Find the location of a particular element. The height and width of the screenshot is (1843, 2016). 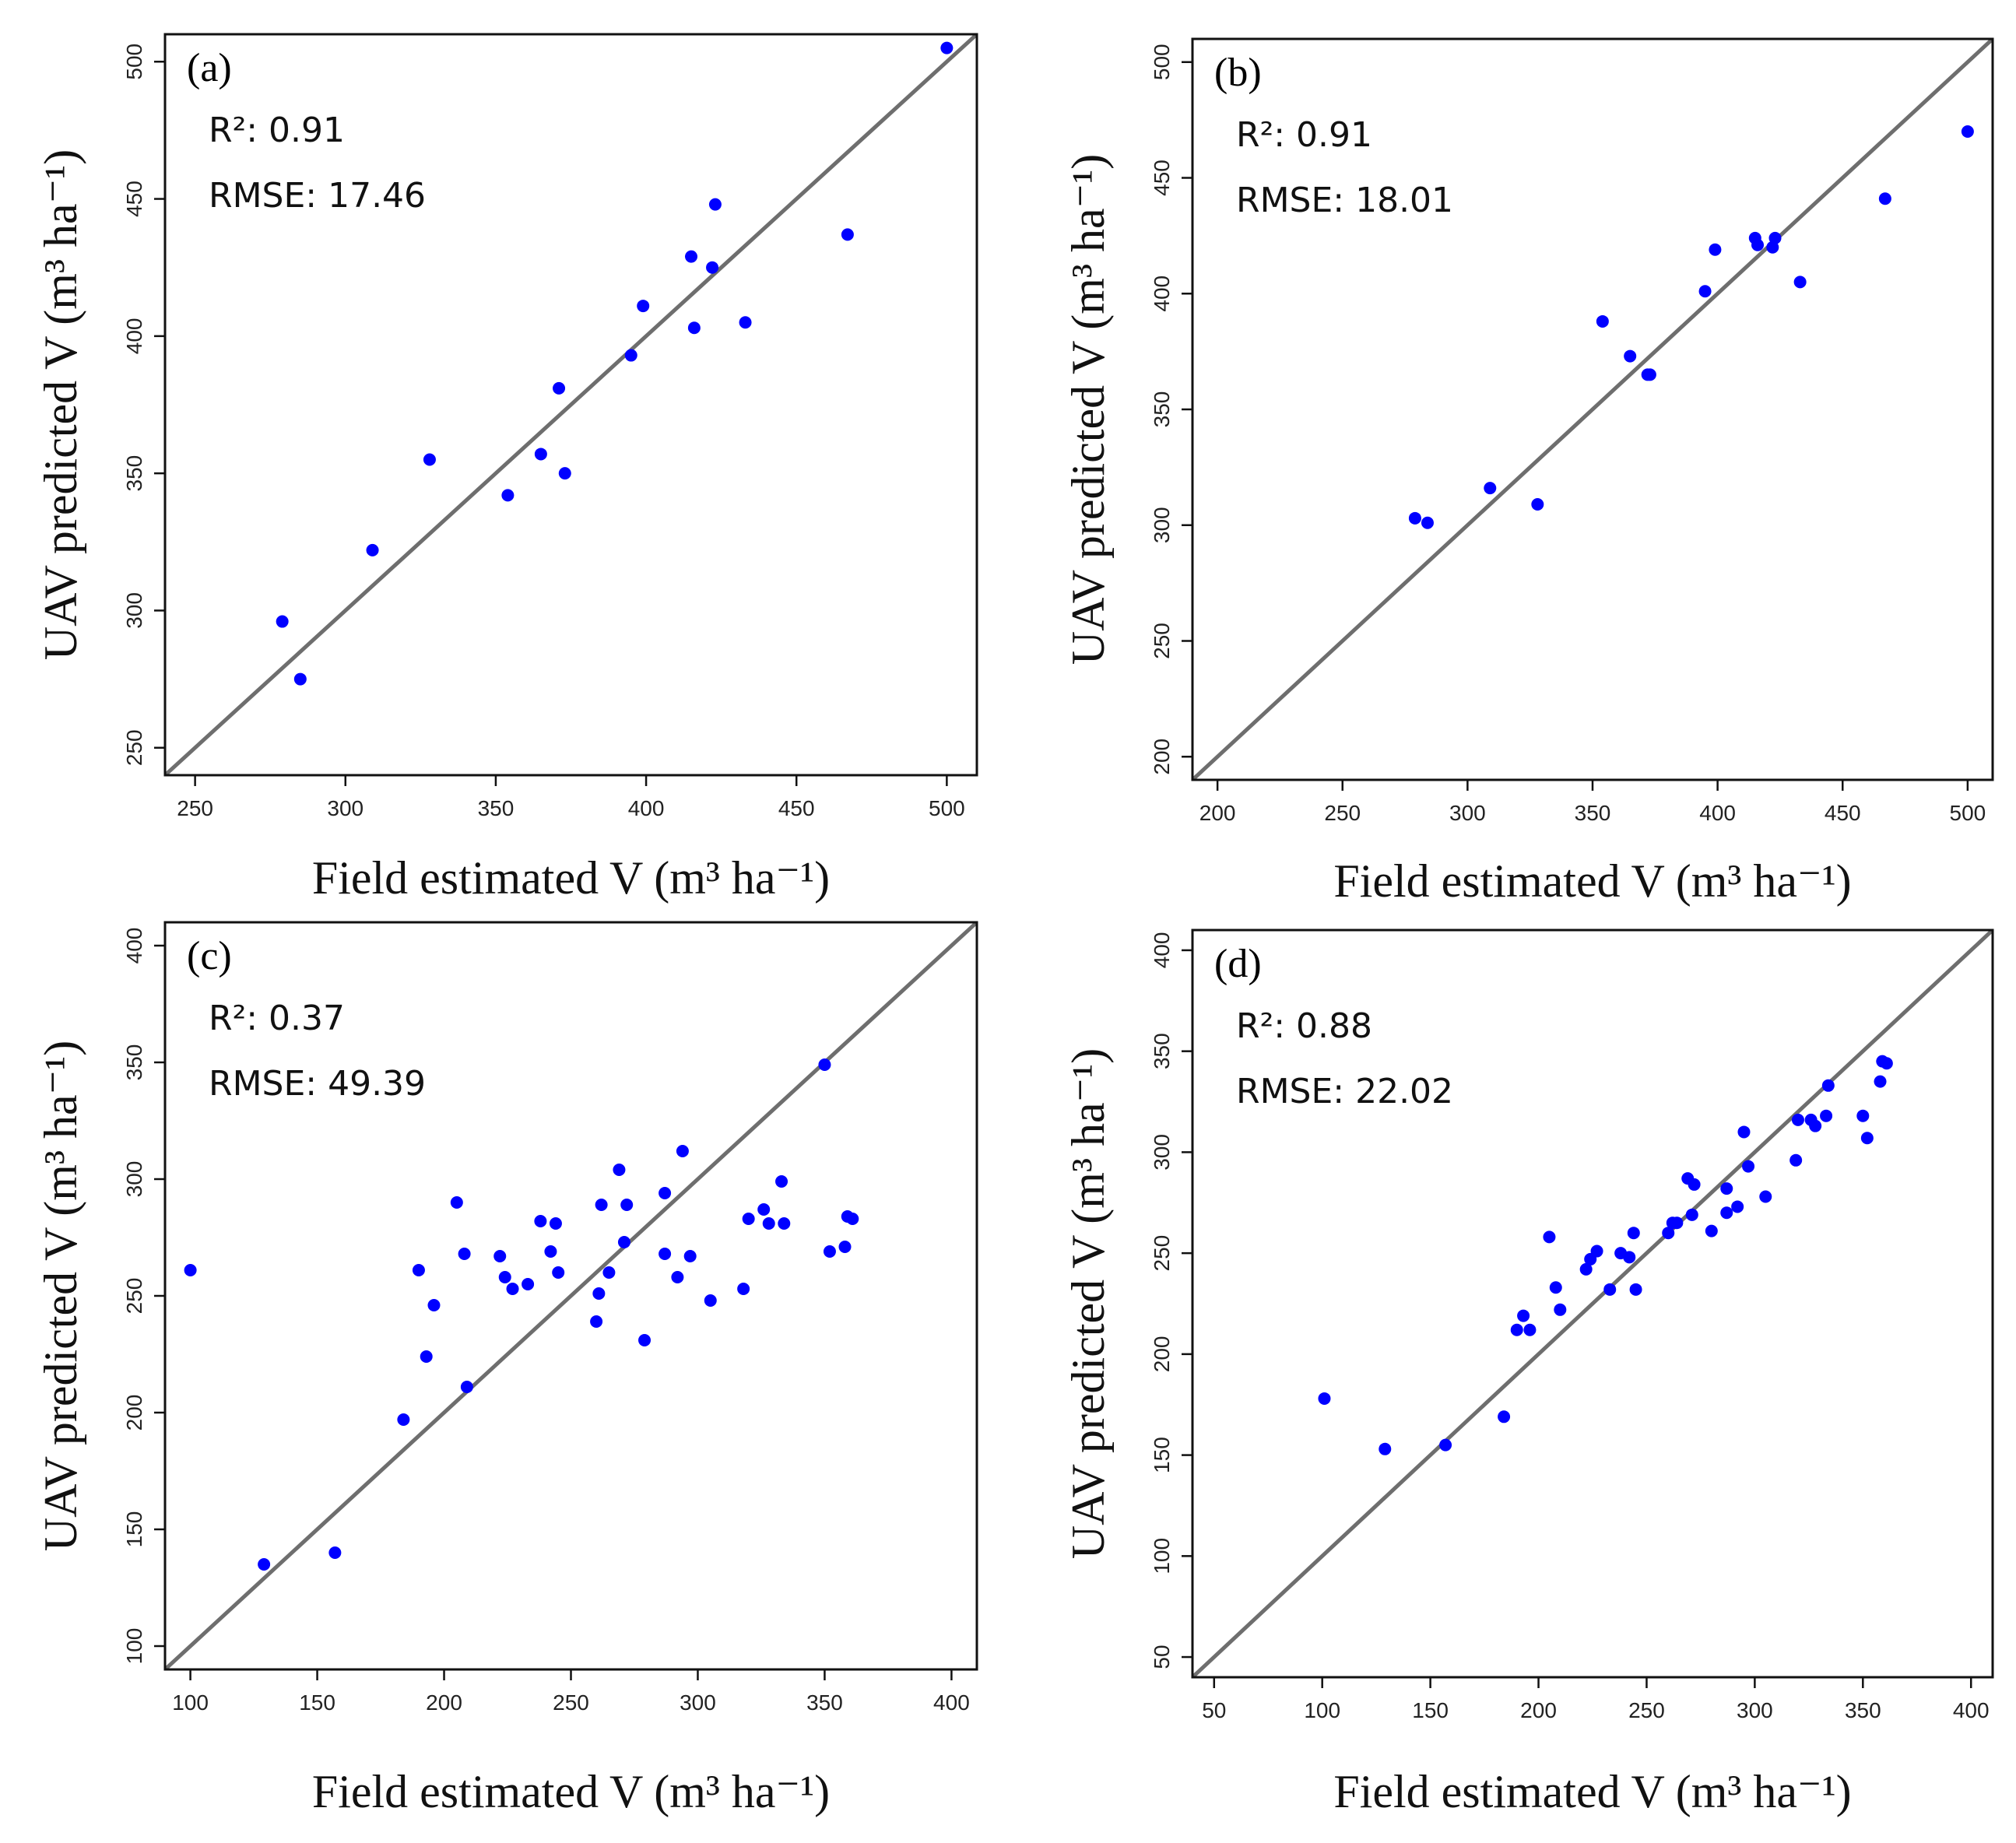

rmse-label: RMSE: 17.46 is located at coordinates (318, 196).